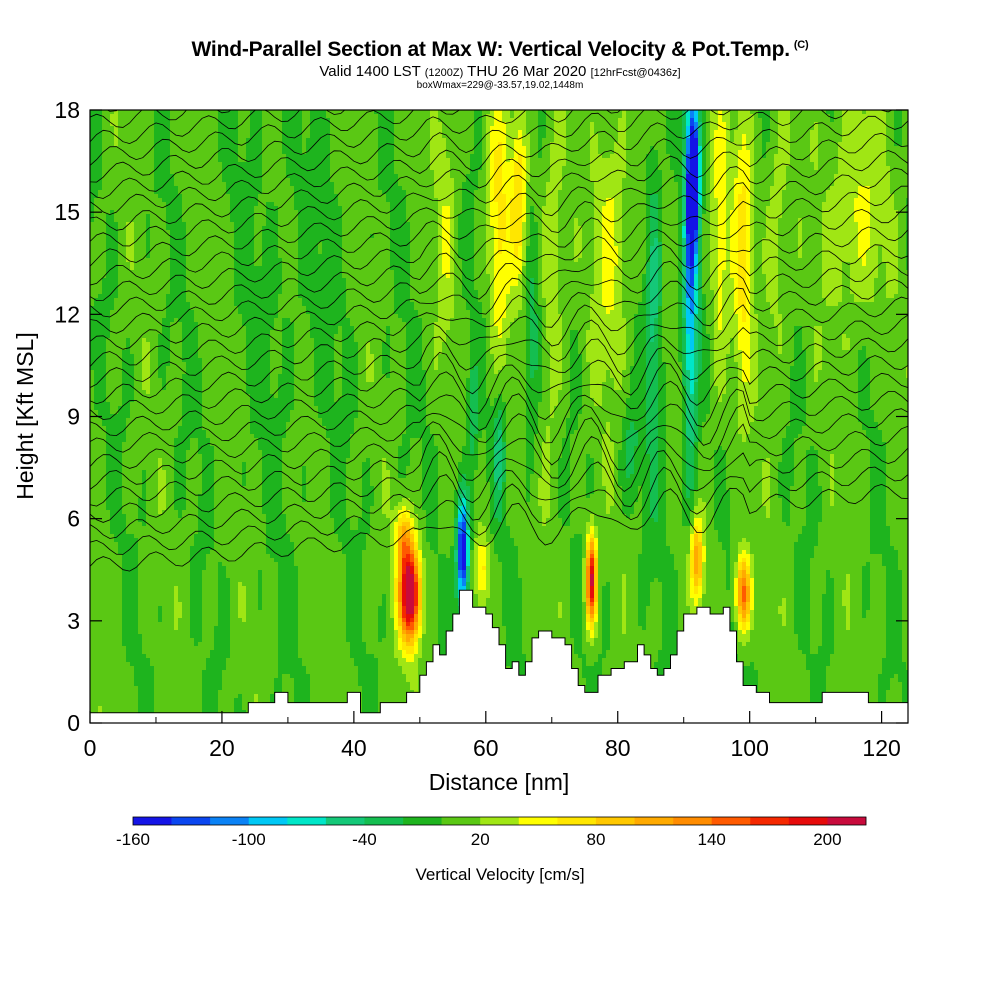 The height and width of the screenshot is (1000, 1000). Describe the element at coordinates (73, 417) in the screenshot. I see `y-tick-label: 9` at that location.